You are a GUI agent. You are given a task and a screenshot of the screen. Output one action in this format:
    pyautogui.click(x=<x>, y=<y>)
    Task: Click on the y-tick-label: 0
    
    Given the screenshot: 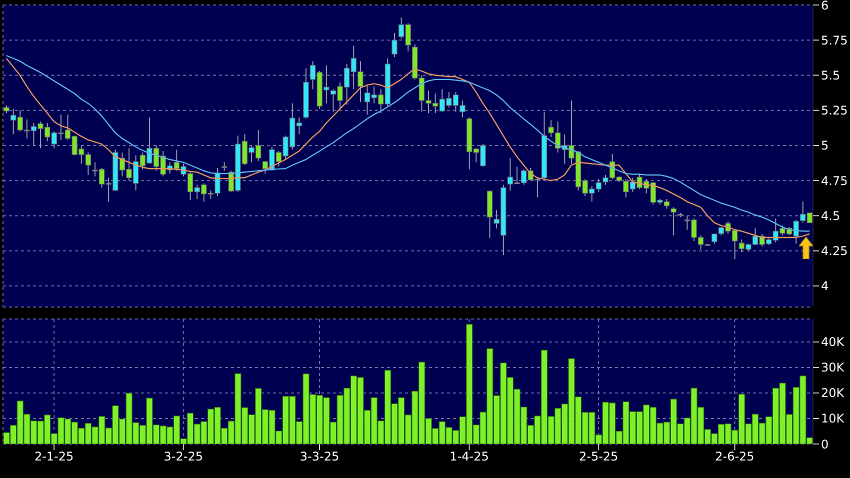 What is the action you would take?
    pyautogui.click(x=825, y=444)
    